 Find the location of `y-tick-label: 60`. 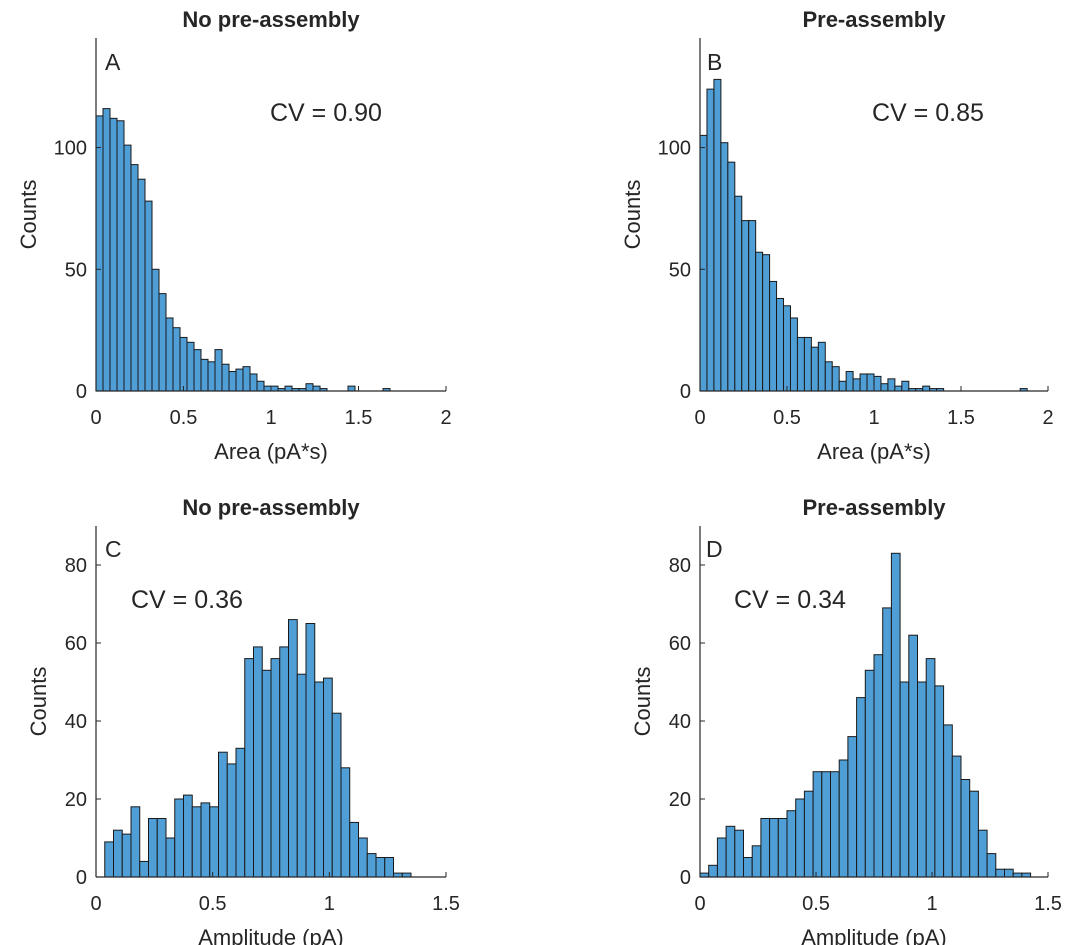

y-tick-label: 60 is located at coordinates (76, 644).